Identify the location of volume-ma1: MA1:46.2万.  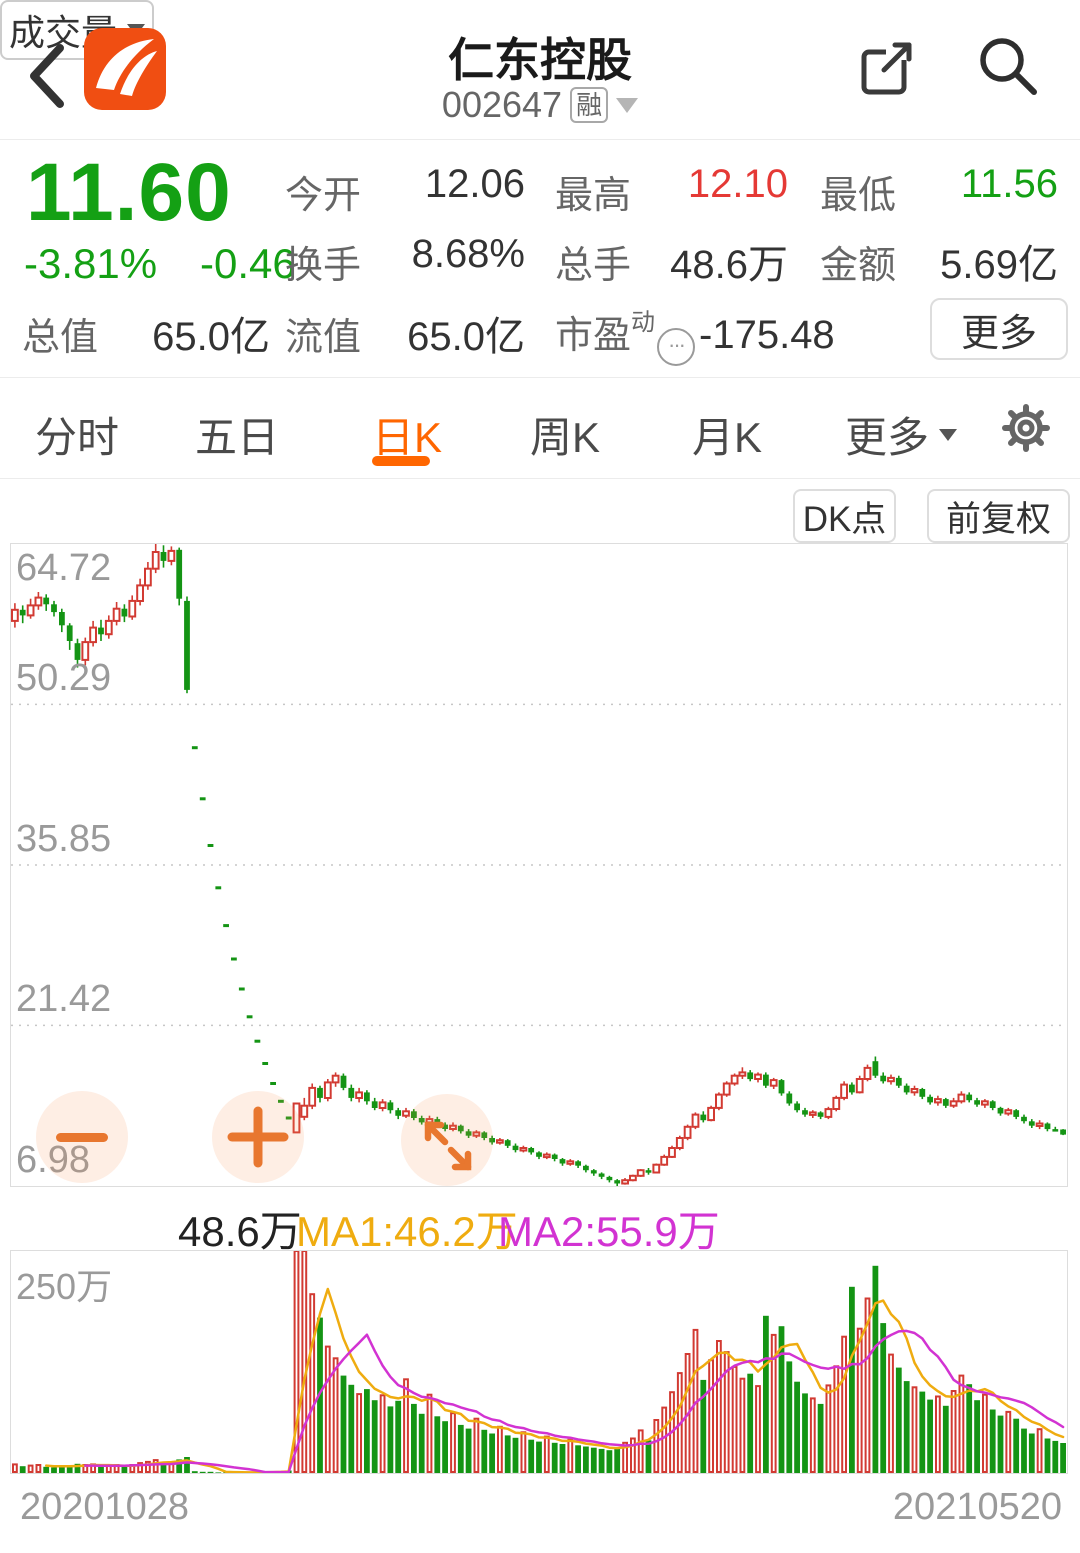
(407, 1231).